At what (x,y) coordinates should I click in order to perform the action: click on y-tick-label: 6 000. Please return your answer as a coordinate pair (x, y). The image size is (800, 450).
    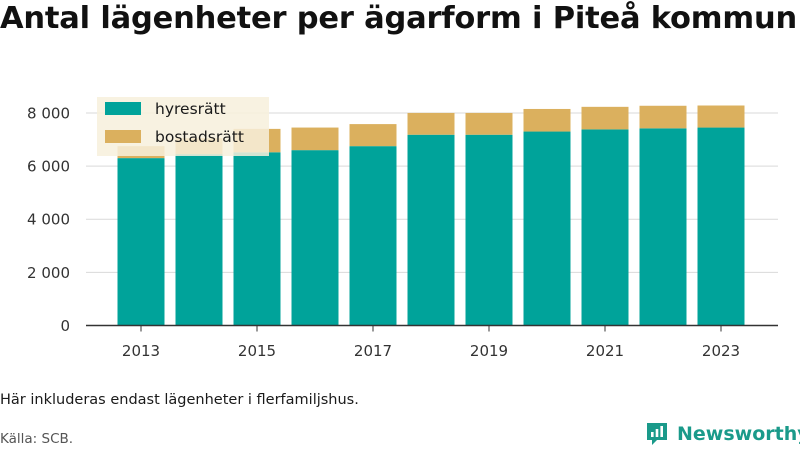
    Looking at the image, I should click on (48, 167).